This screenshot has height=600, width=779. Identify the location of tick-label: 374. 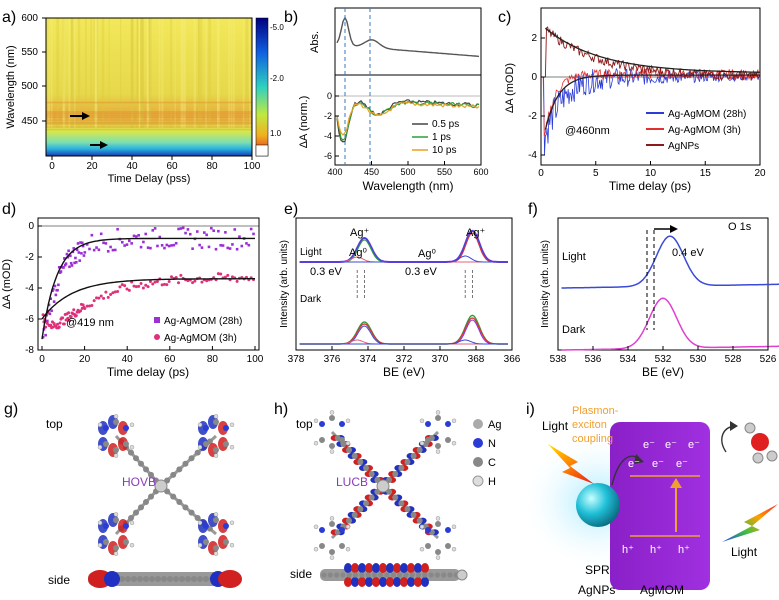
(368, 359).